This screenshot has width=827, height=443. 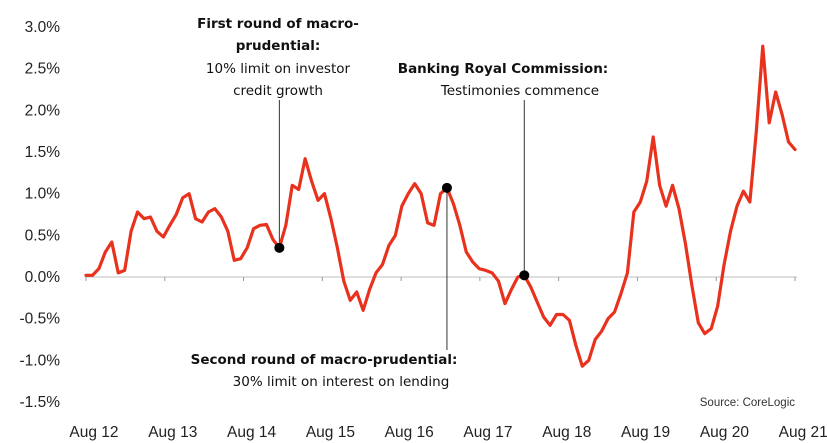 I want to click on x-tick-label: Aug 16, so click(x=409, y=432).